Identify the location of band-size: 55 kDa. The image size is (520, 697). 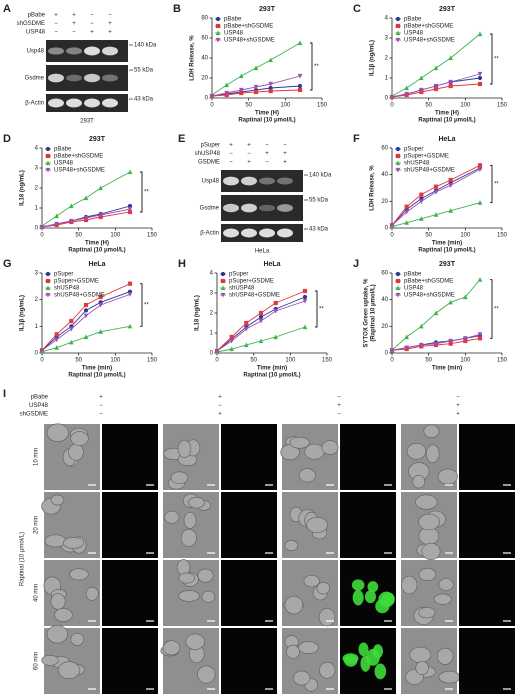
(319, 201).